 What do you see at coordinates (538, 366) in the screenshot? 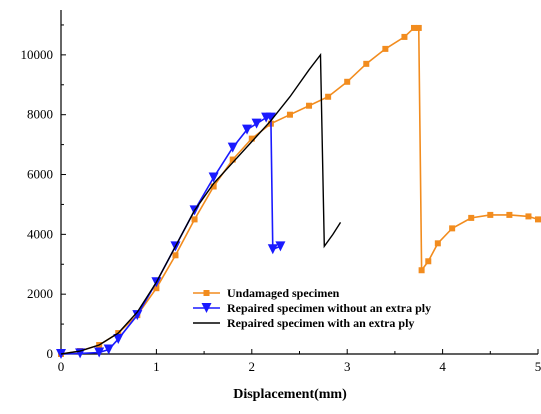
I see `x-tick-label: 5` at bounding box center [538, 366].